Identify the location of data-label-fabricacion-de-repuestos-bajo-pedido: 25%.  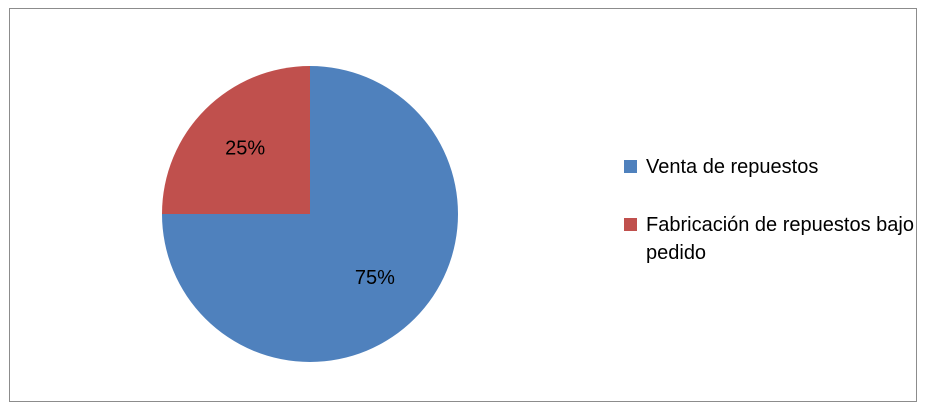
(245, 148).